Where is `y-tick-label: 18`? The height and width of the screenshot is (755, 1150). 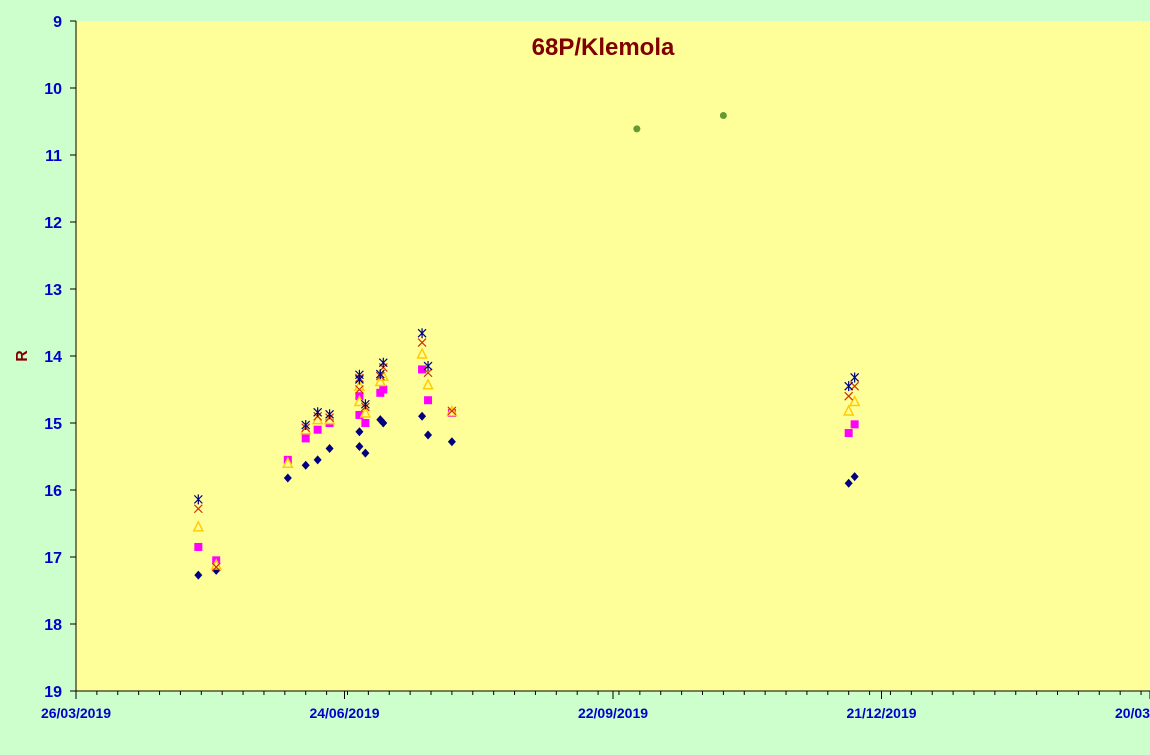
y-tick-label: 18 is located at coordinates (53, 625).